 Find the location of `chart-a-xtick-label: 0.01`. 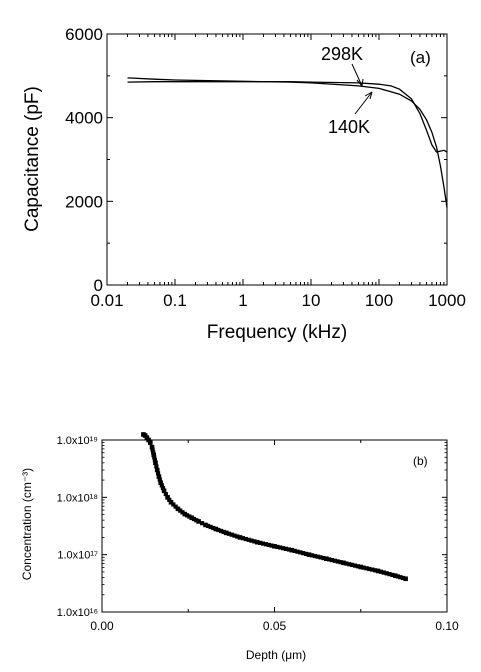

chart-a-xtick-label: 0.01 is located at coordinates (106, 300).